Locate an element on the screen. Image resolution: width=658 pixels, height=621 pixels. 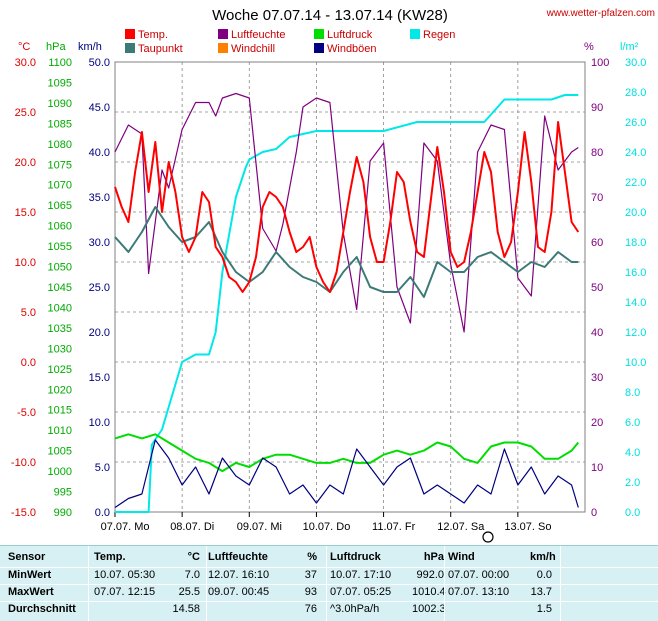
legend-label: Regen is located at coordinates (439, 35).